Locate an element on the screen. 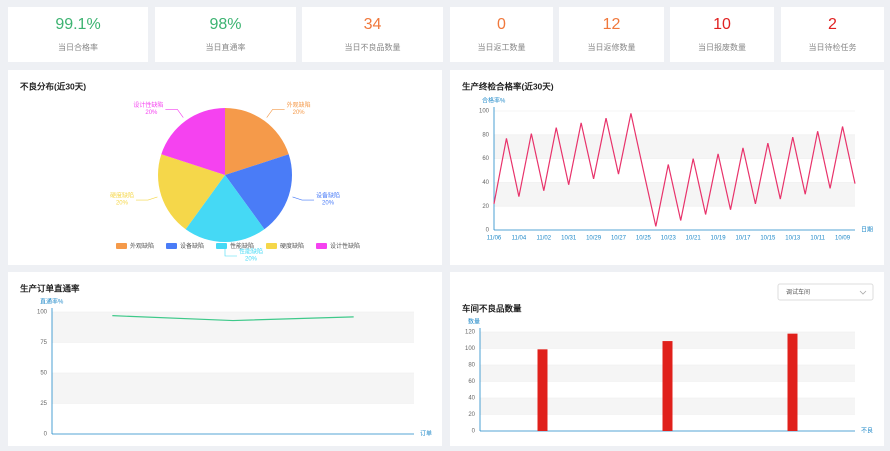  y-tick-label: 40 is located at coordinates (471, 399).